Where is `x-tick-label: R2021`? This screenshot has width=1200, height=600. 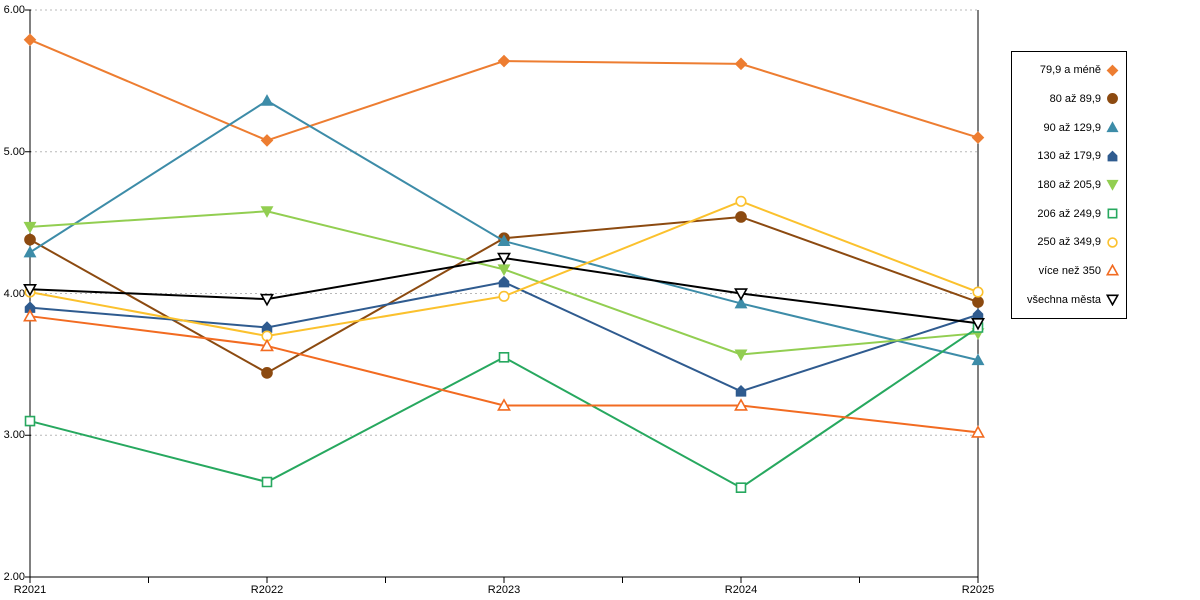
x-tick-label: R2021 is located at coordinates (30, 590).